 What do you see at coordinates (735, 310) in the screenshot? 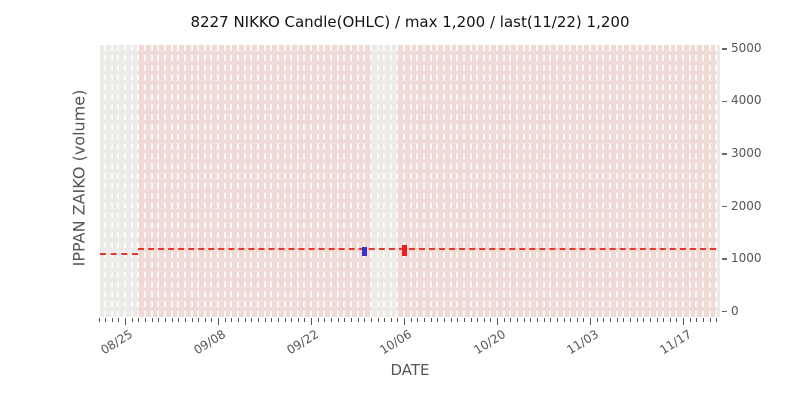
I see `y-tick-label: 0` at bounding box center [735, 310].